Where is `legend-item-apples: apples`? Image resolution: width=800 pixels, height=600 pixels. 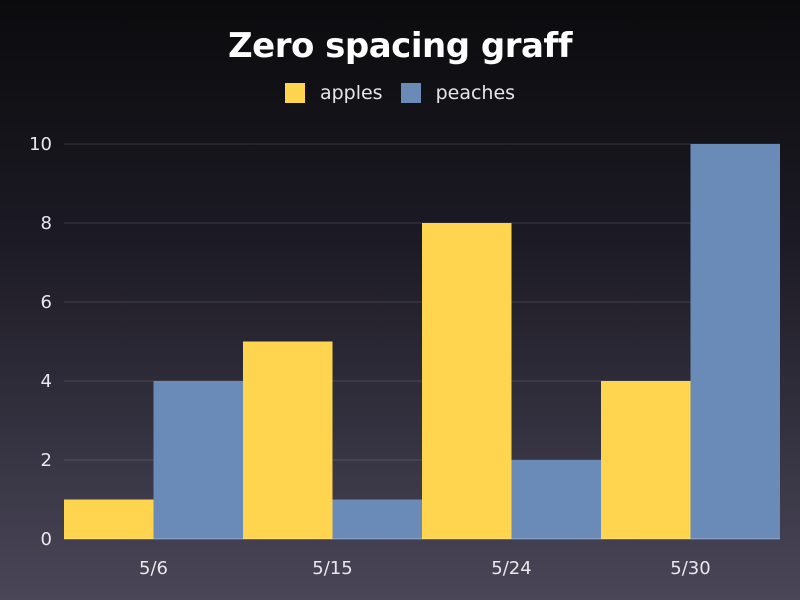
legend-item-apples: apples is located at coordinates (333, 93).